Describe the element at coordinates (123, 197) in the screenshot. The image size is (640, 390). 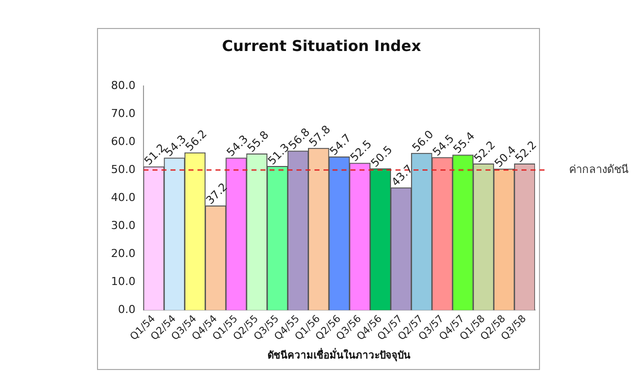
I see `y-tick-label: 40.0` at that location.